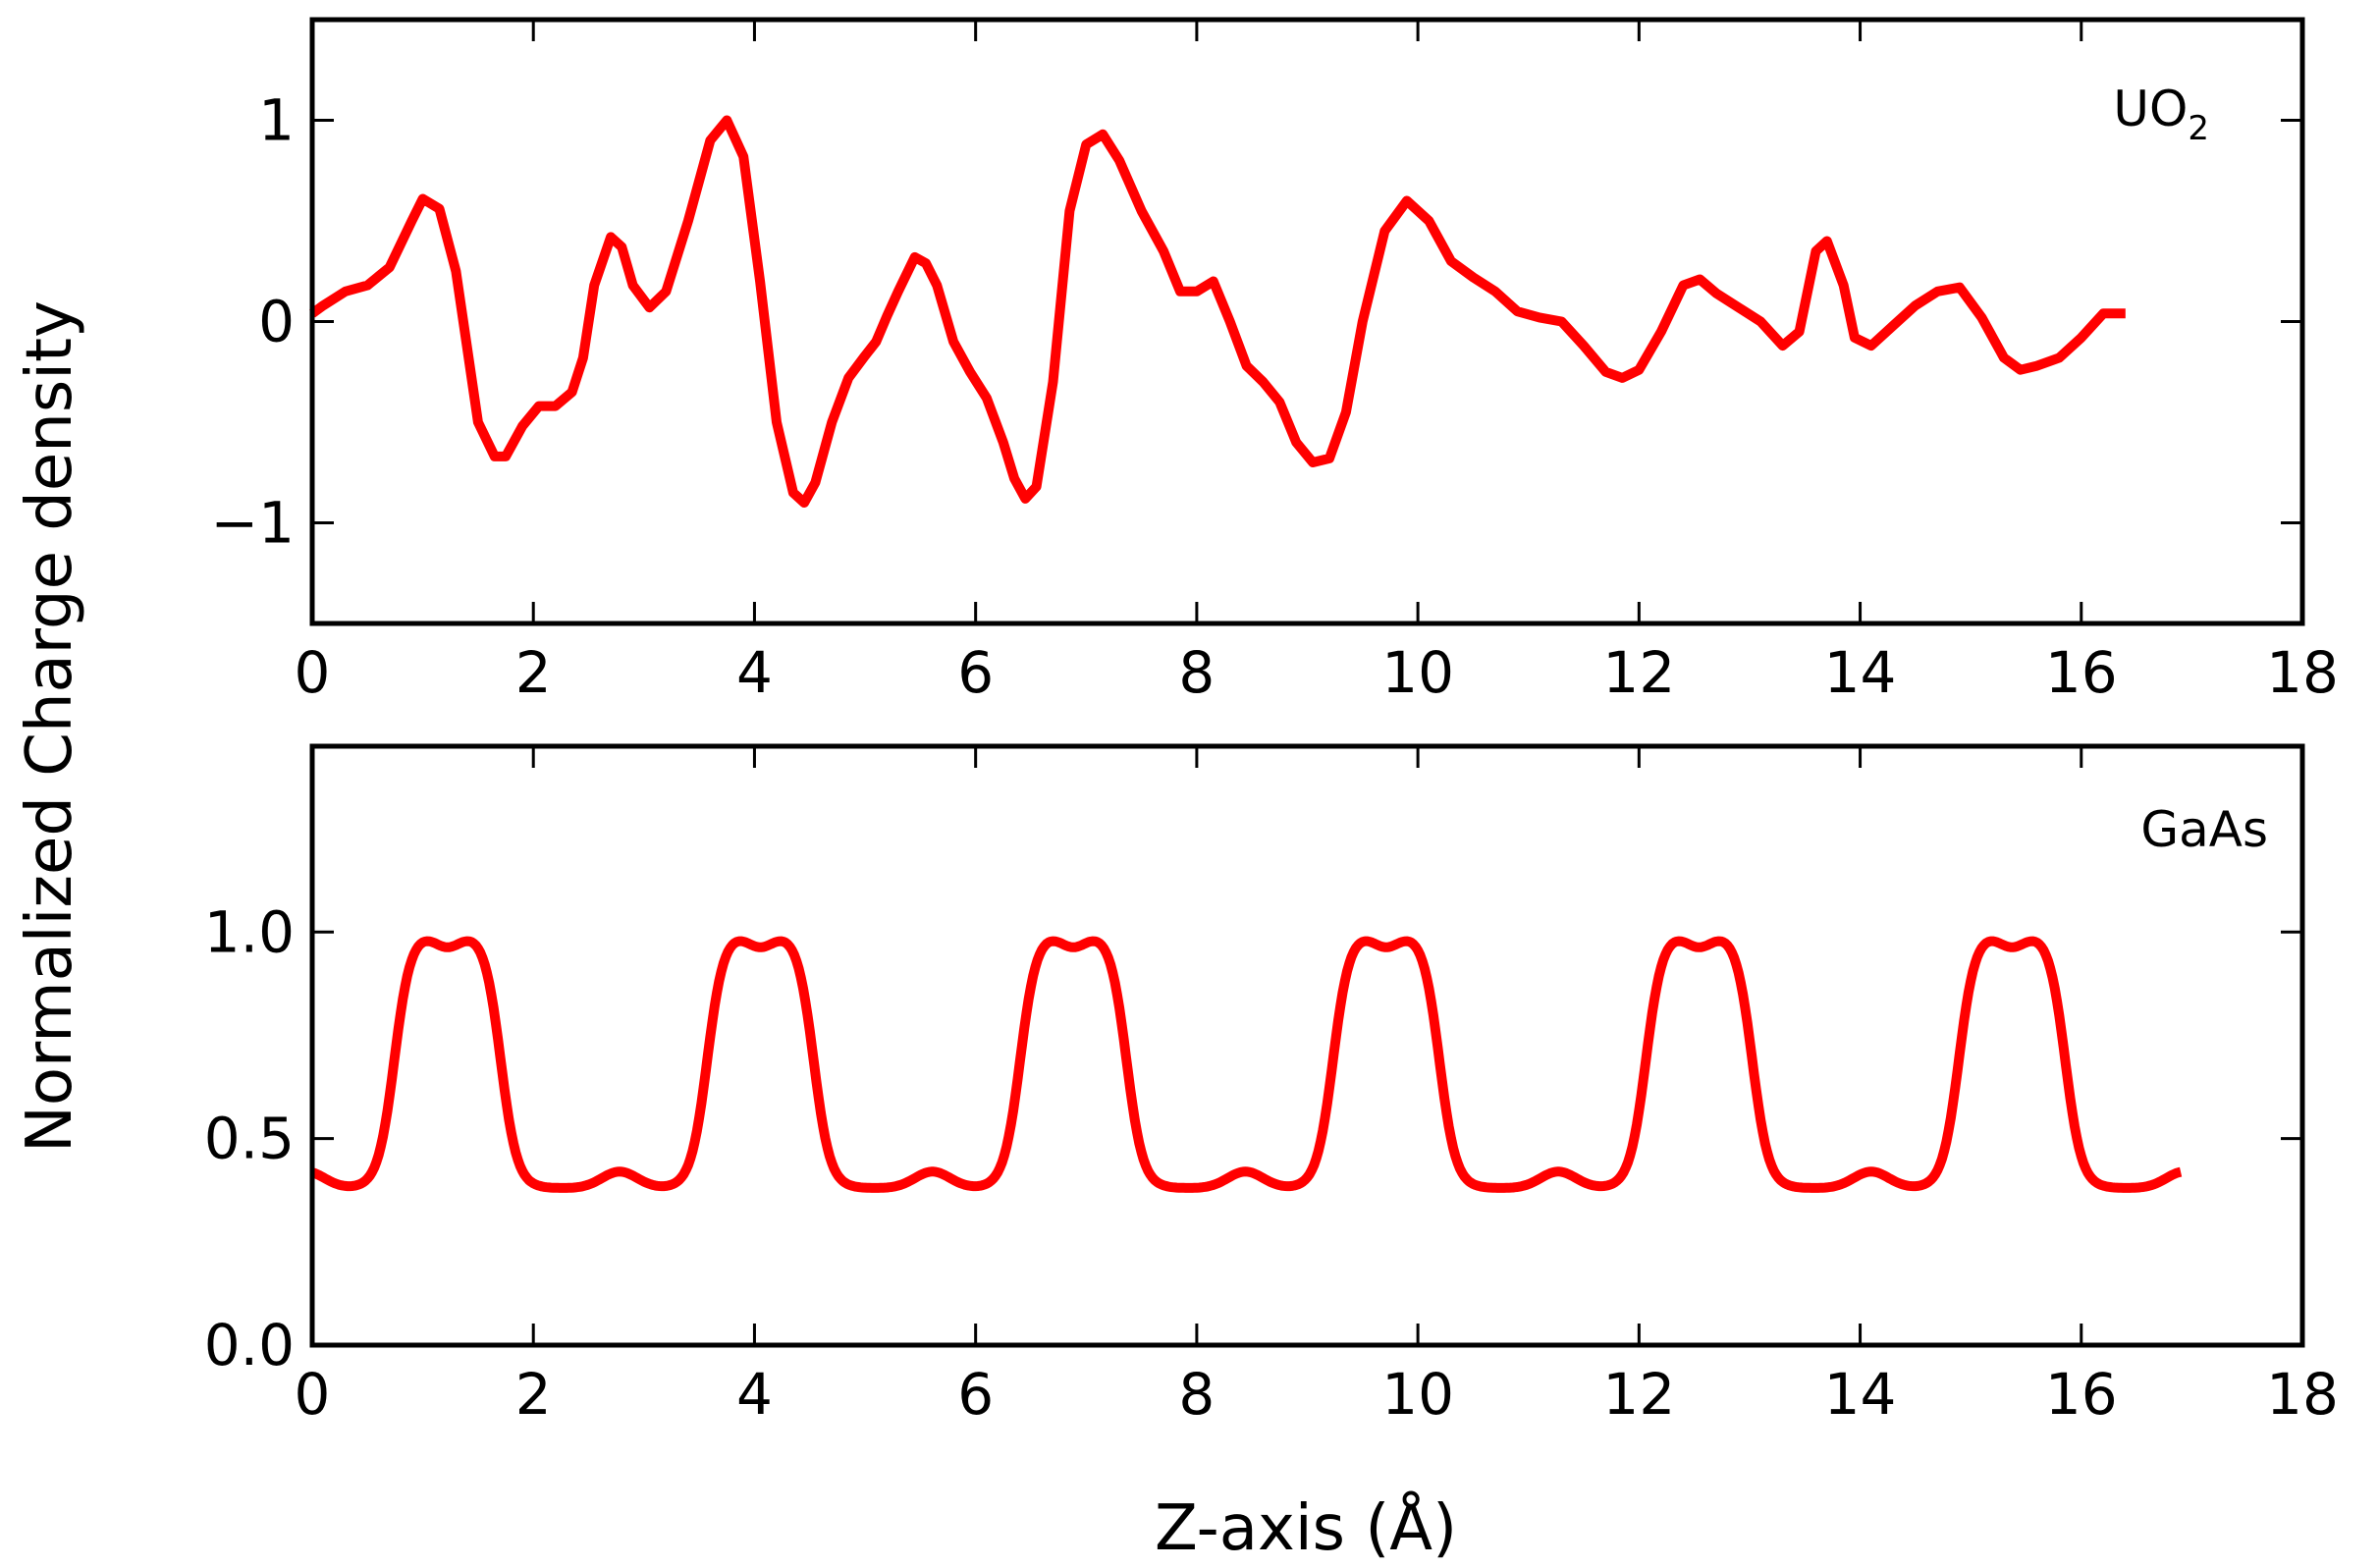 The image size is (2378, 1568). Describe the element at coordinates (1246, 1064) in the screenshot. I see `gaas-series-line` at that location.